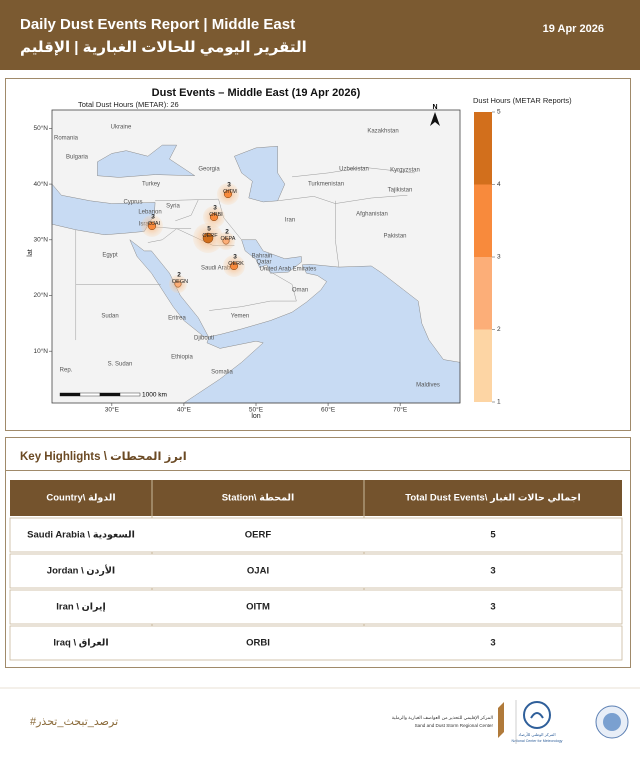  Describe the element at coordinates (316, 498) in the screenshot. I see `table-header-row` at that location.